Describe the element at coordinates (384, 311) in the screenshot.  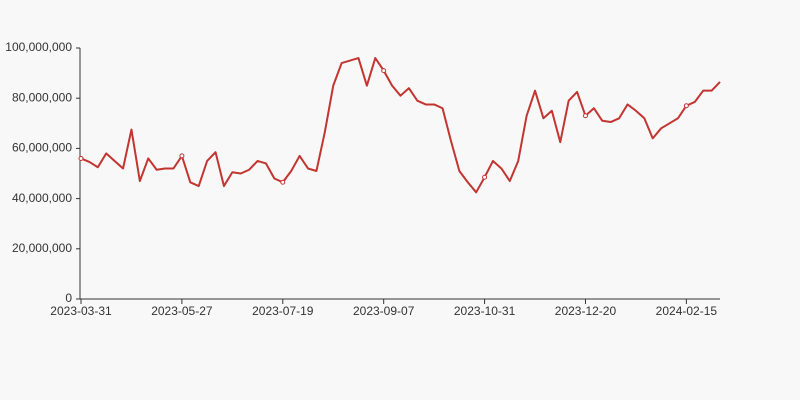
I see `x-tick-label: 2023-09-07` at that location.